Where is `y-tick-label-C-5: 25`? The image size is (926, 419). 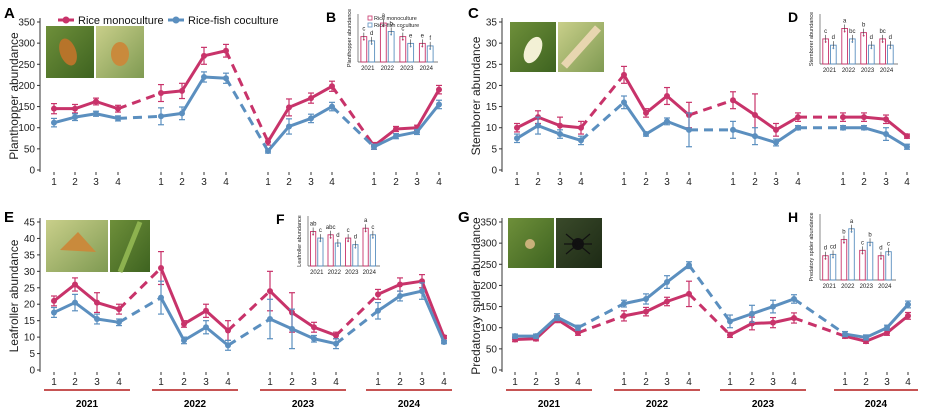 y-tick-label-C-5: 25 is located at coordinates (492, 65).